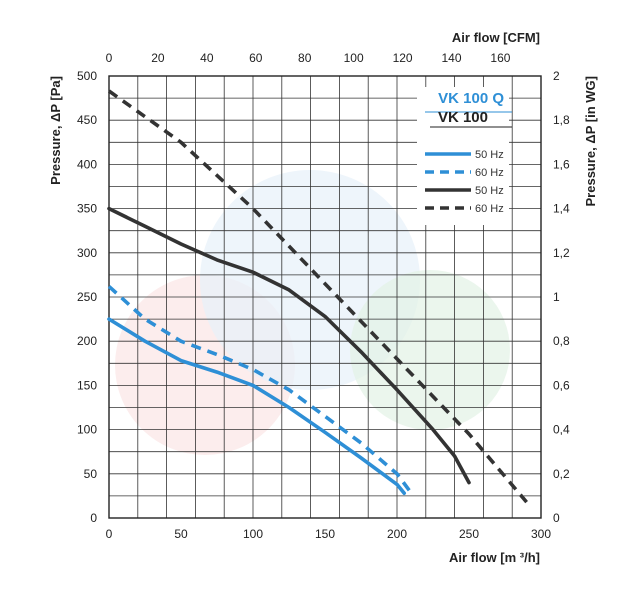  I want to click on right-tick-label: 0,6, so click(561, 385).